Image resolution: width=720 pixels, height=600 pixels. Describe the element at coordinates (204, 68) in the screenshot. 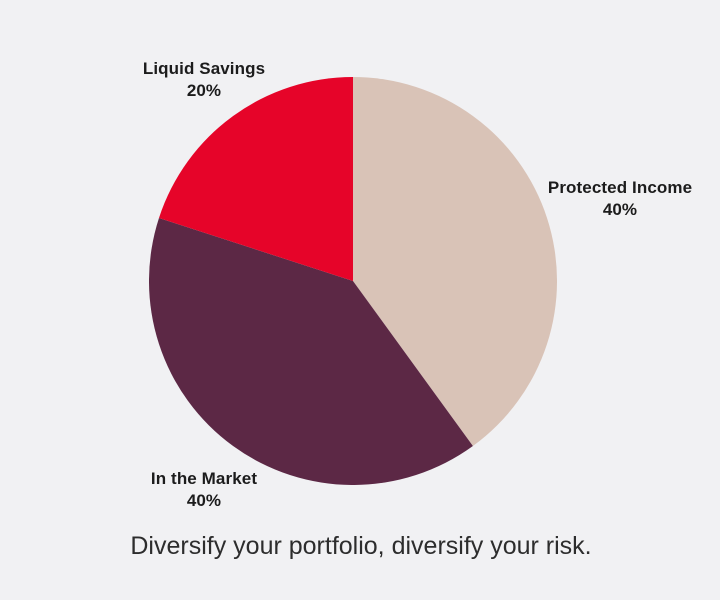

I see `slice-label-text: Liquid Savings` at that location.